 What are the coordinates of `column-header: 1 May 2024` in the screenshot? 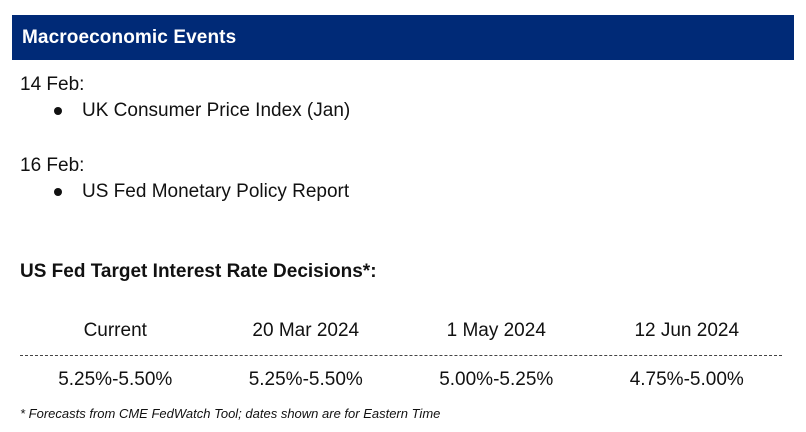 It's located at (496, 330).